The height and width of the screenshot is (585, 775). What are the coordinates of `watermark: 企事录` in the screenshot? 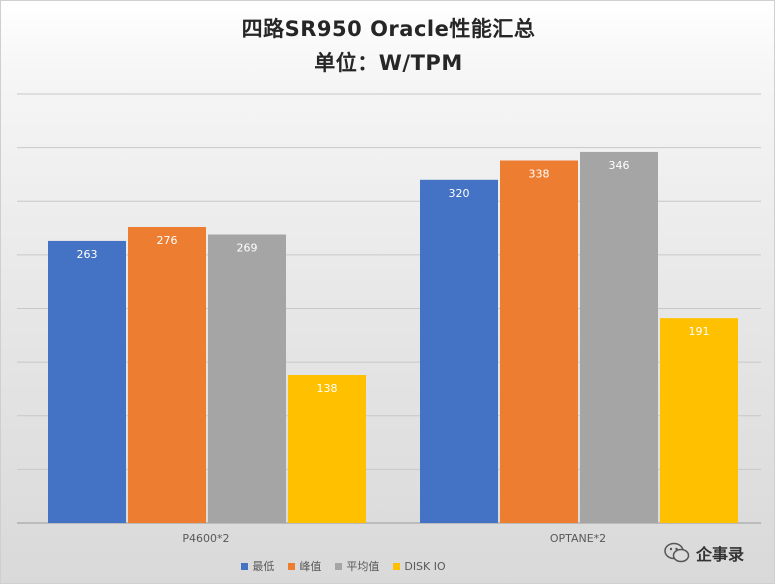 It's located at (704, 553).